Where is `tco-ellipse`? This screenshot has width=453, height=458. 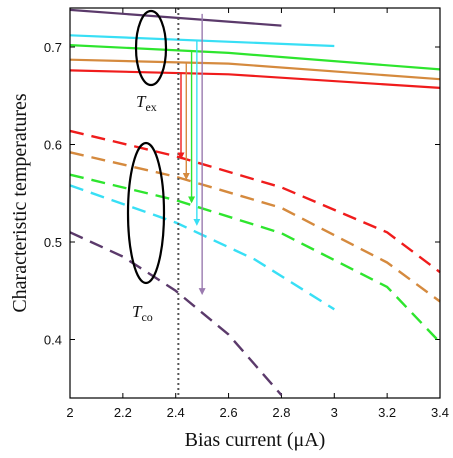
tco-ellipse is located at coordinates (146, 213).